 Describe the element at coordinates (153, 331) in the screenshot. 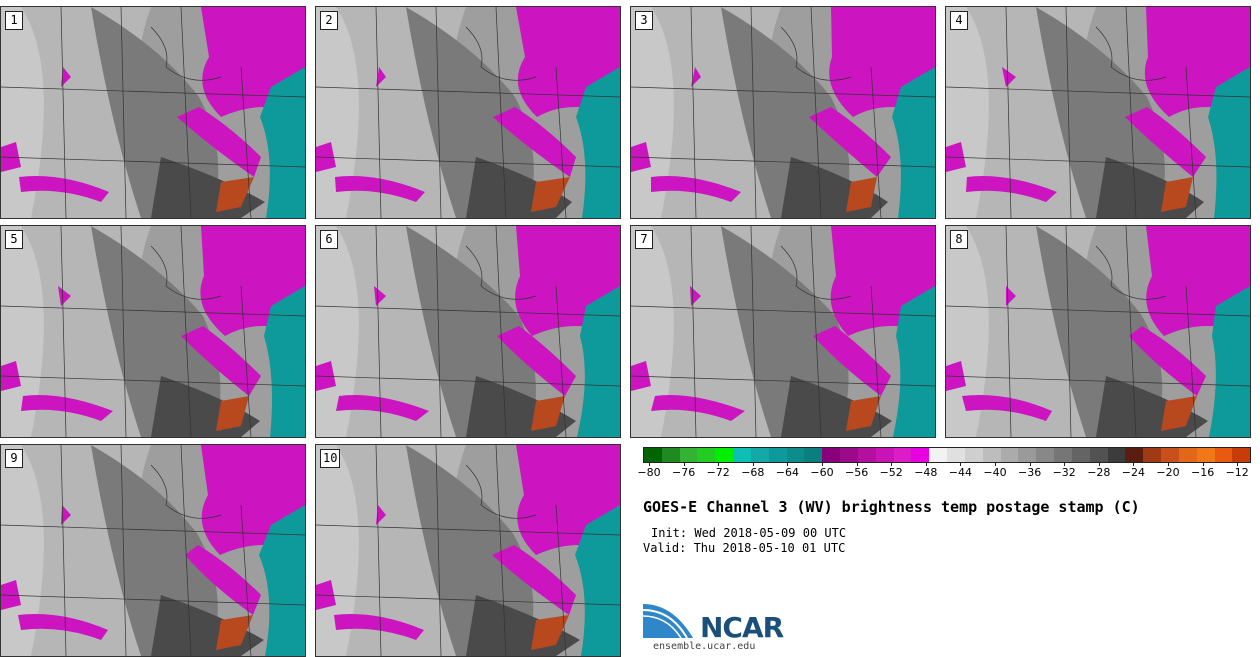

I see `stamp-panel-5: 5` at that location.